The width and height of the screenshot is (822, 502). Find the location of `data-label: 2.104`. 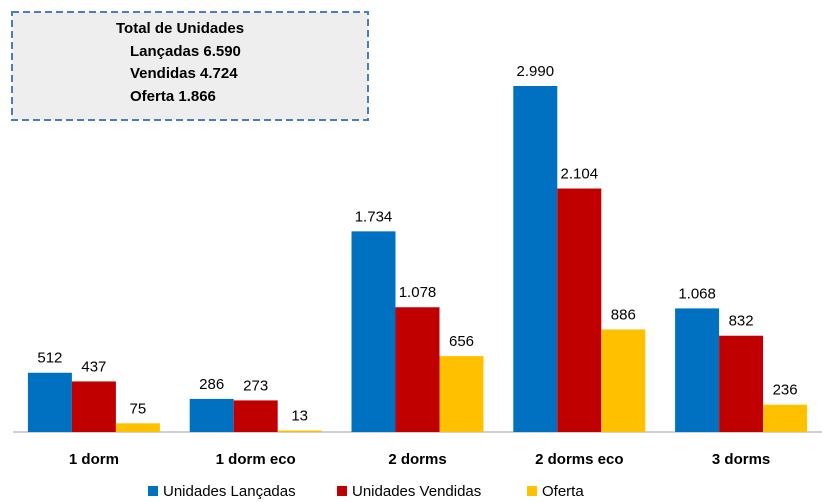

data-label: 2.104 is located at coordinates (580, 173).